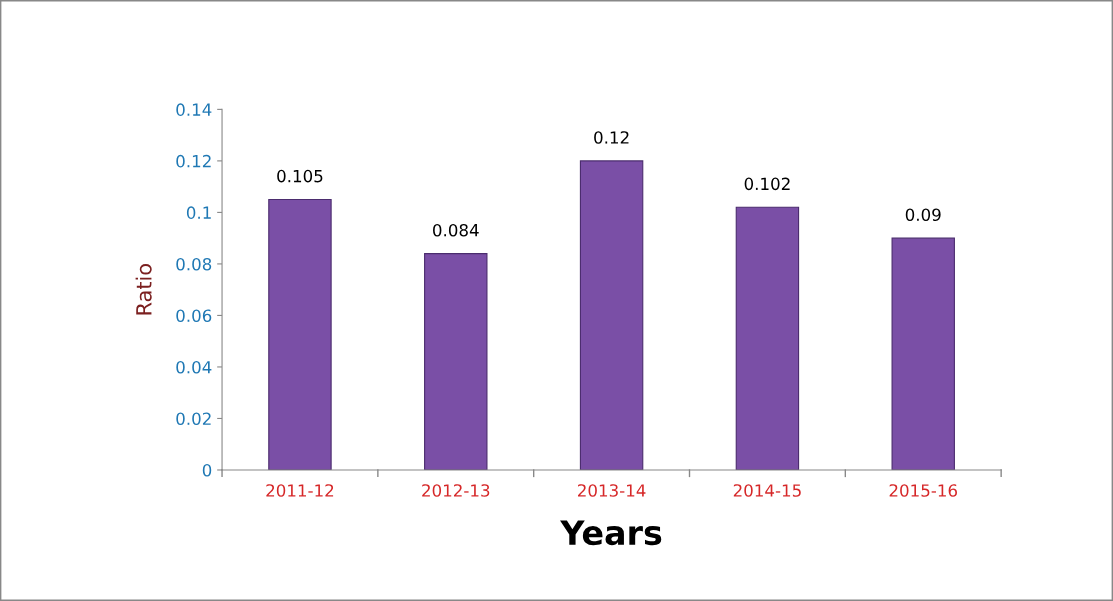  What do you see at coordinates (198, 212) in the screenshot?
I see `y-tick-label: 0.1` at bounding box center [198, 212].